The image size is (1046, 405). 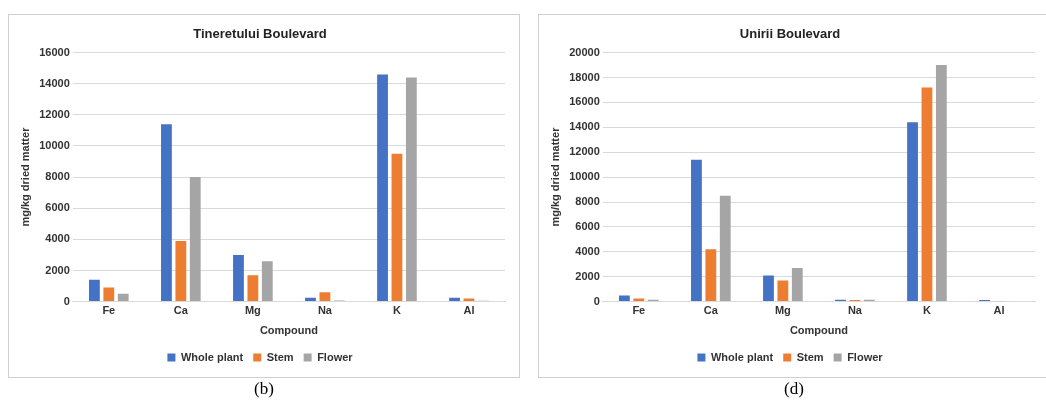 I want to click on chart-title: Unirii Boulevard, so click(x=790, y=34).